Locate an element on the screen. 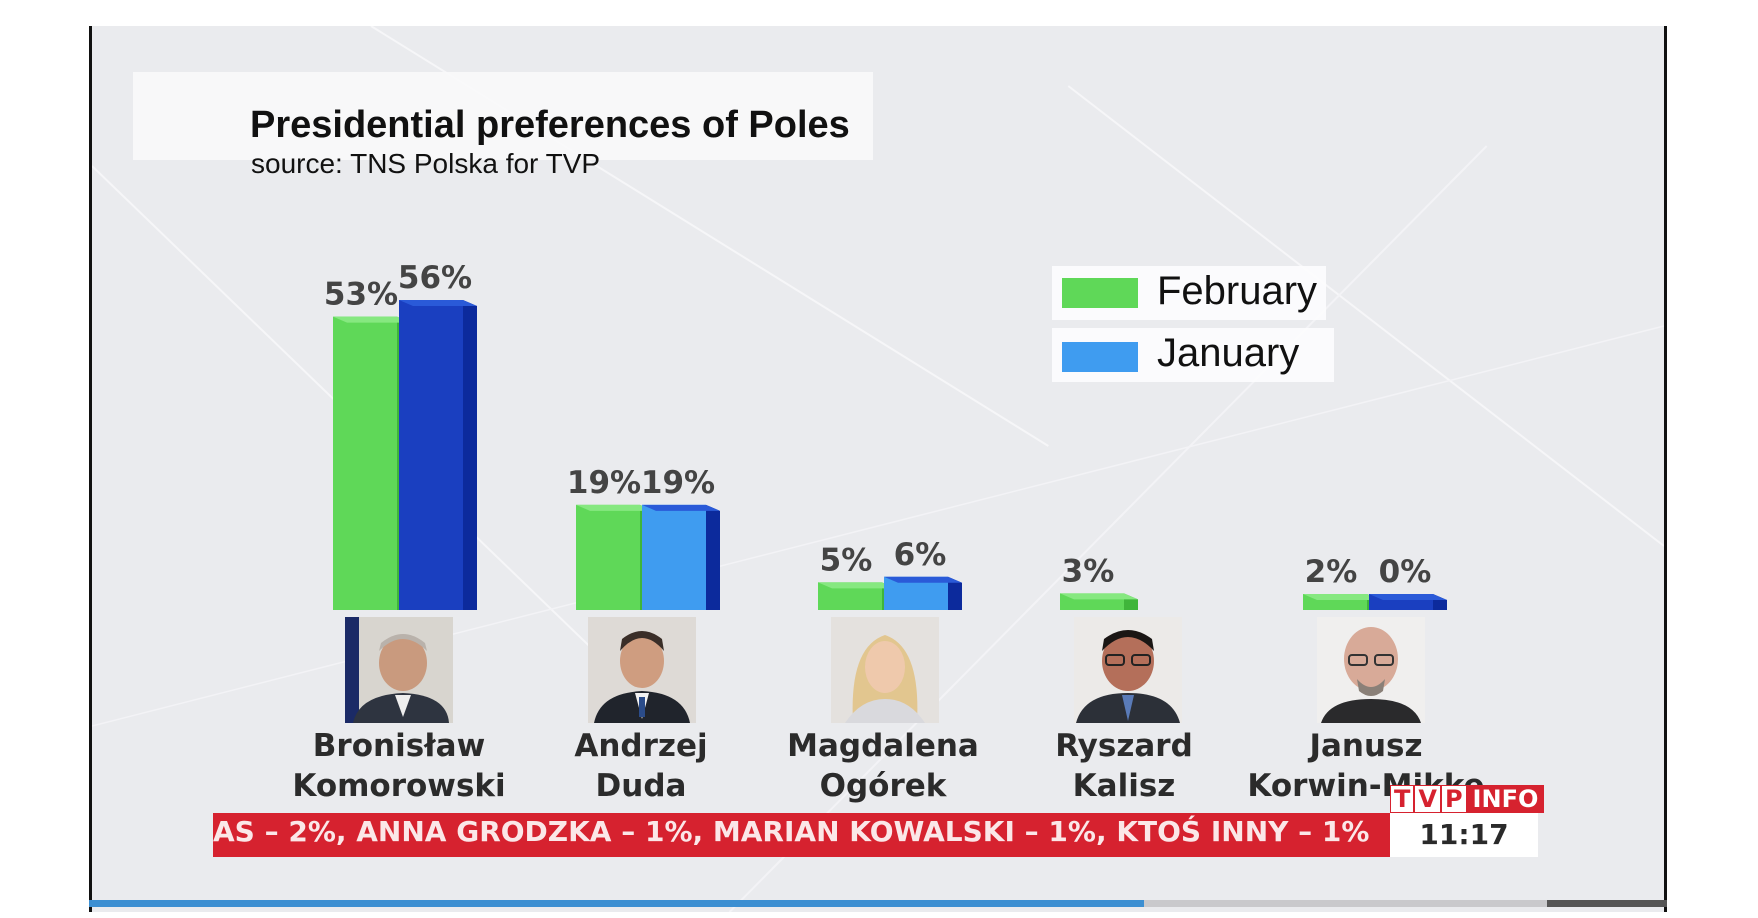 This screenshot has height=918, width=1758. video-progress-end is located at coordinates (1607, 903).